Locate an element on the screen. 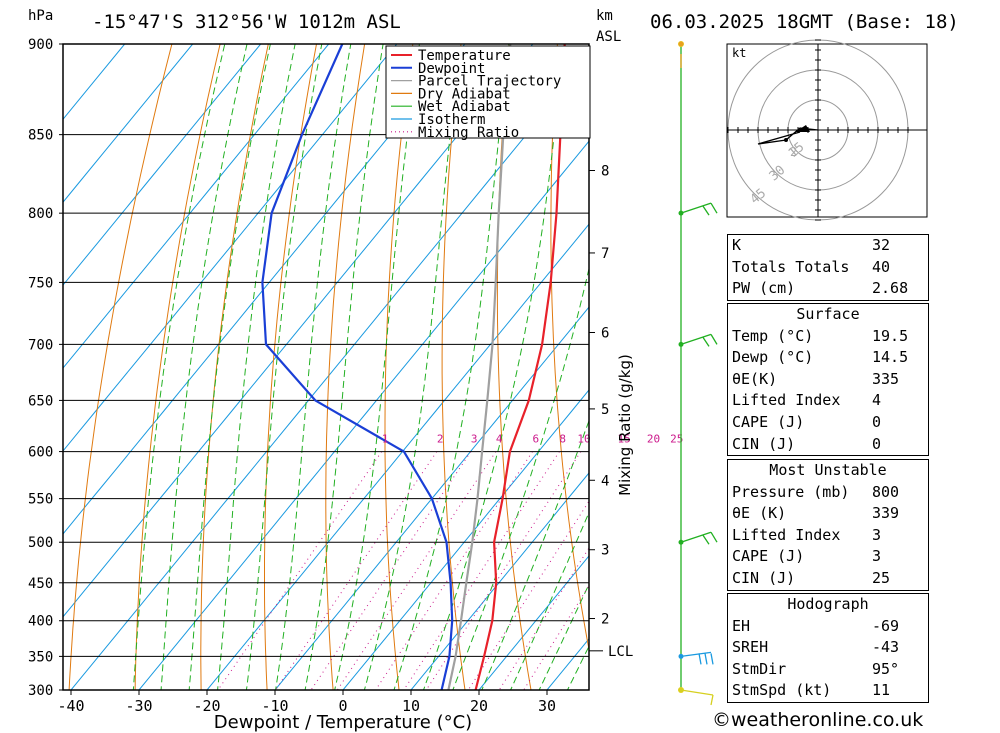 The image size is (1000, 733). index-value: 25 is located at coordinates (881, 577).